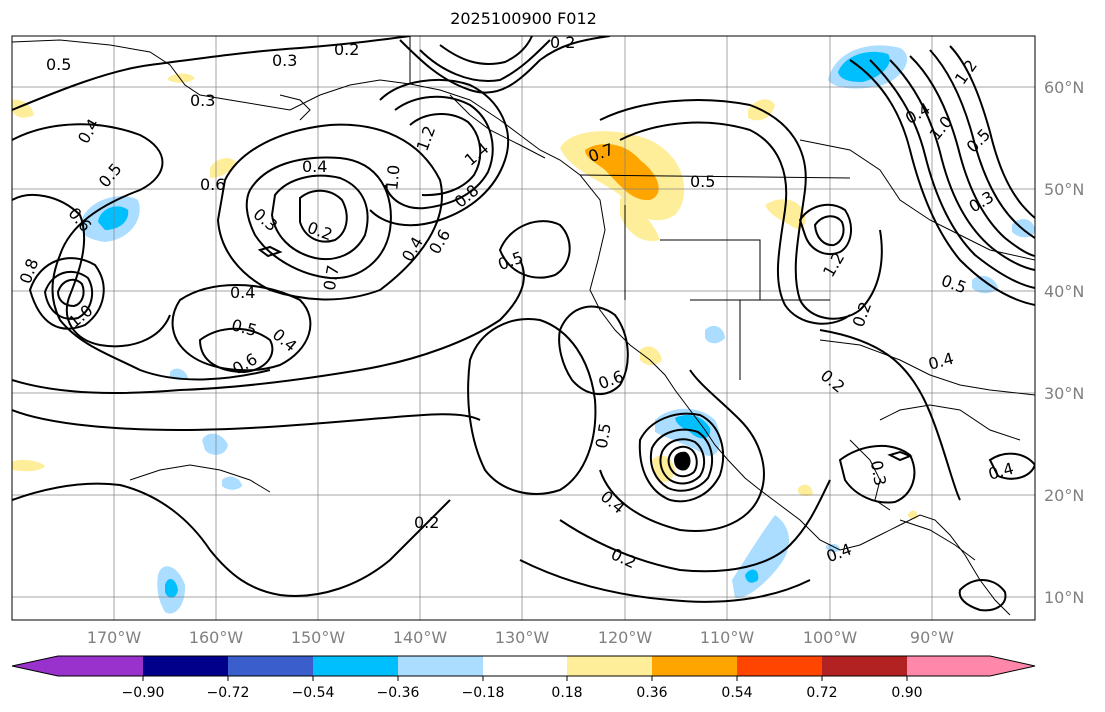  What do you see at coordinates (651, 693) in the screenshot?
I see `colorbar-tick-label: 0.36` at bounding box center [651, 693].